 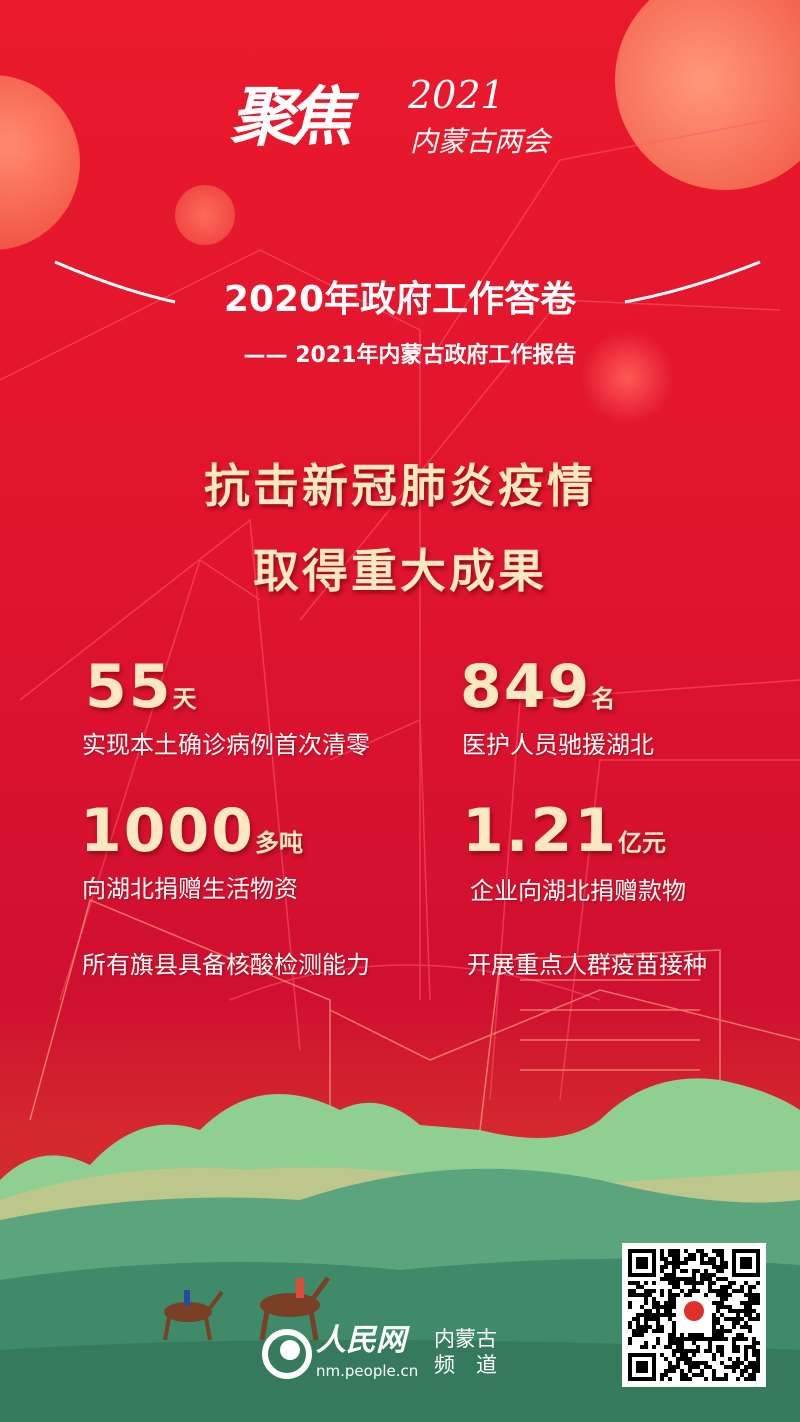 I want to click on page-title: 2020年政府工作答卷, so click(x=400, y=299).